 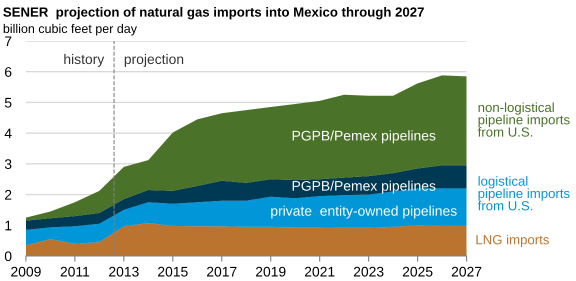 I want to click on x-tick-label: 2027, so click(x=467, y=271).